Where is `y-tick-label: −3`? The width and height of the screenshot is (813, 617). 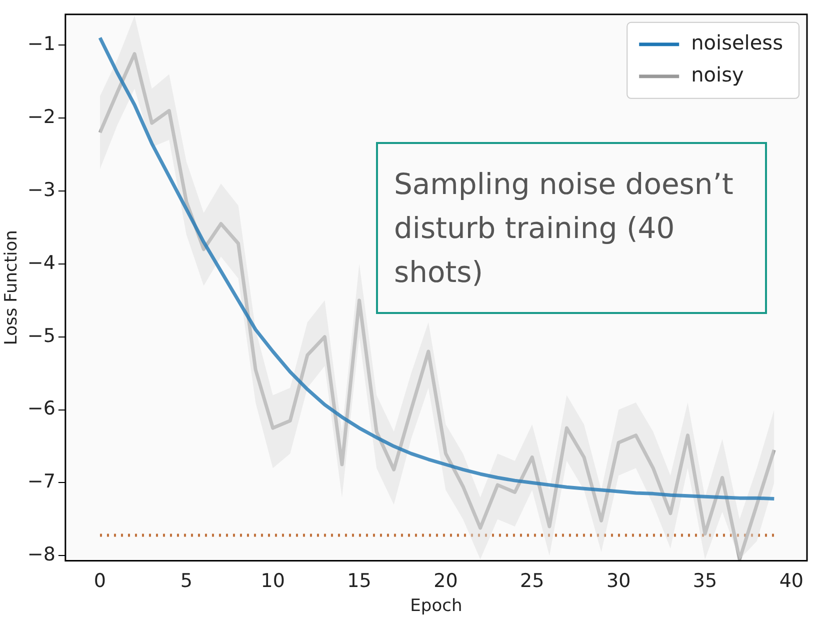
y-tick-label: −3 is located at coordinates (41, 189).